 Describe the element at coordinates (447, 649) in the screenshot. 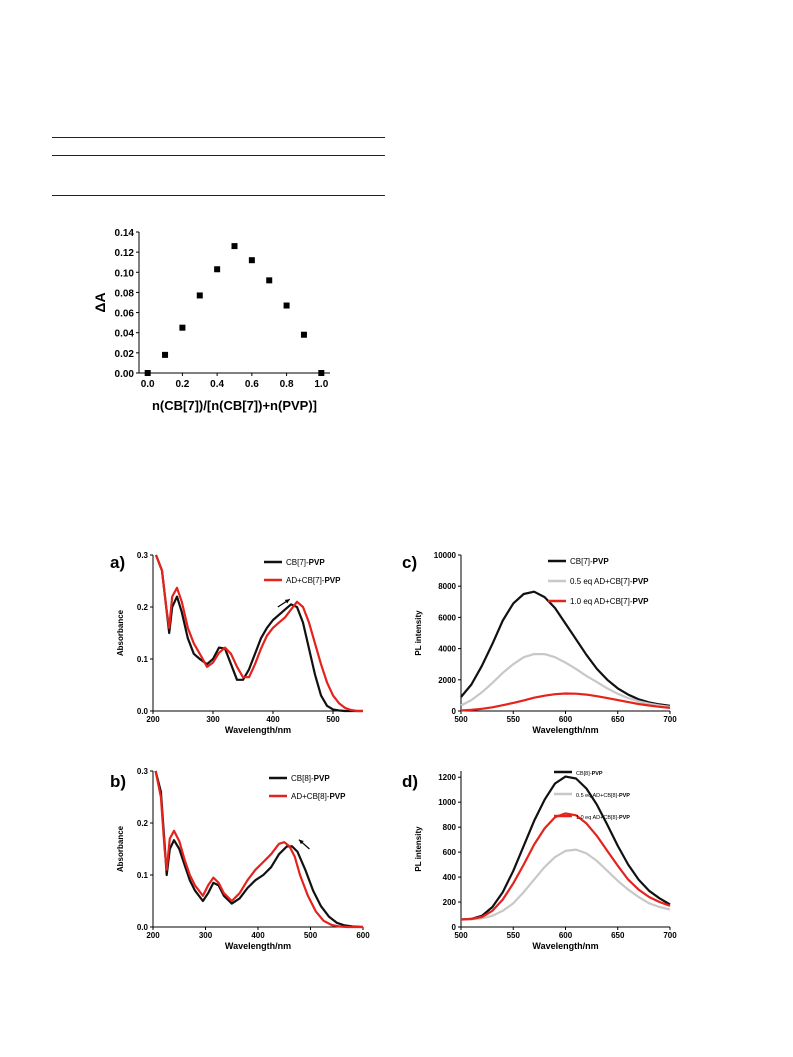

I see `y-tick-label: 4000` at that location.